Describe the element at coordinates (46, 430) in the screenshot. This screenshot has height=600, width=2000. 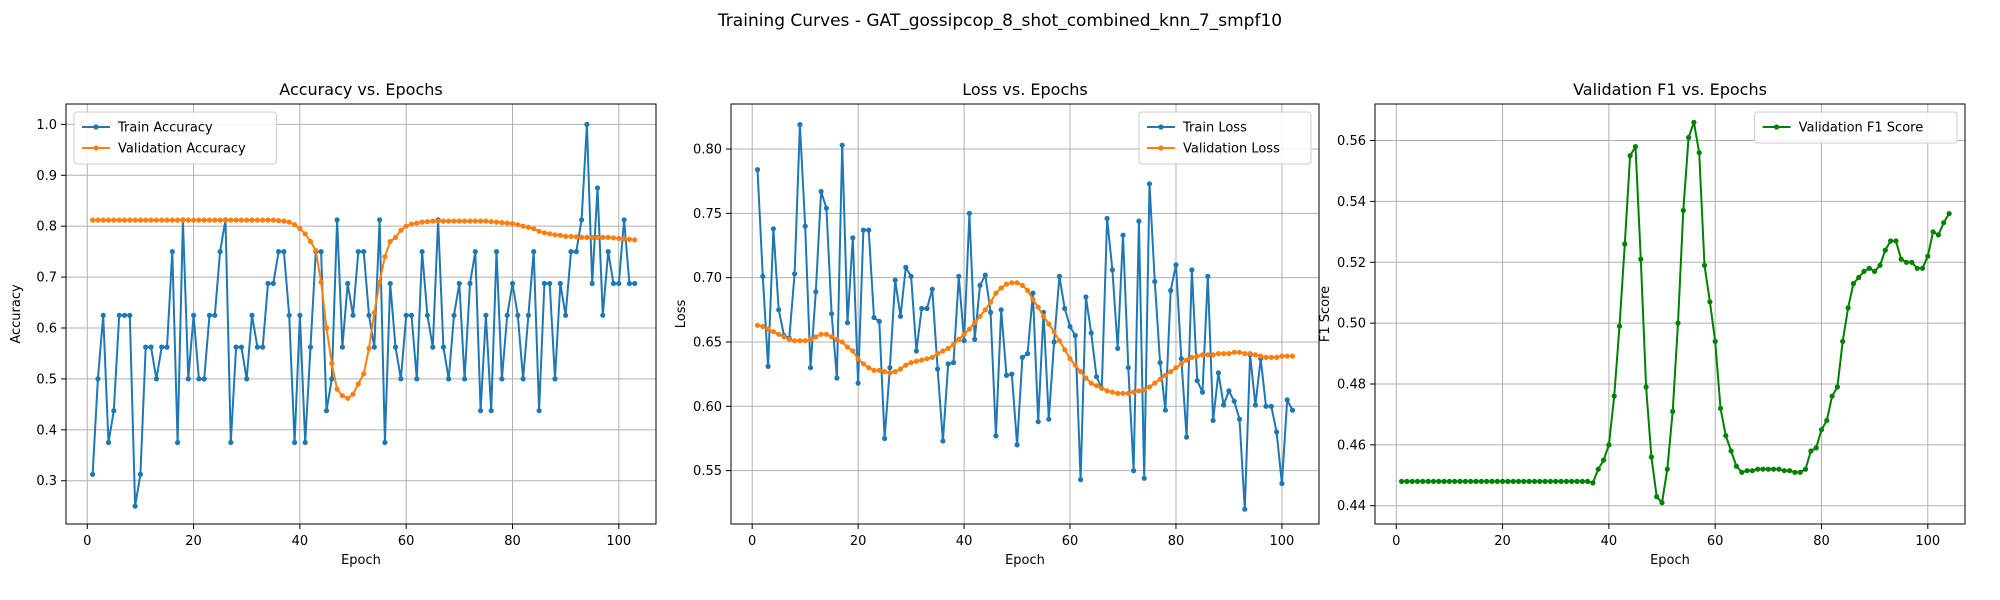
I see `accuracy-ytick-label-1: 0.4` at that location.